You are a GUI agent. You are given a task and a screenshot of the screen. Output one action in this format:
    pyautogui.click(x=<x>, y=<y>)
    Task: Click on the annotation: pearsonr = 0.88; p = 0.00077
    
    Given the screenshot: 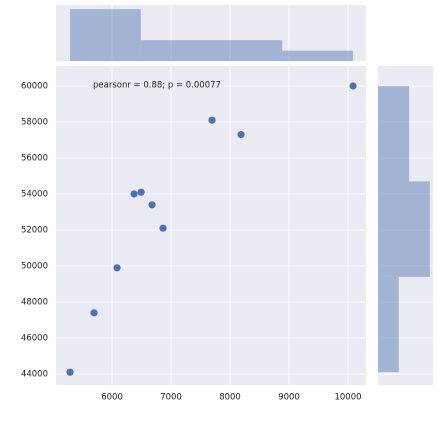 What is the action you would take?
    pyautogui.click(x=157, y=86)
    